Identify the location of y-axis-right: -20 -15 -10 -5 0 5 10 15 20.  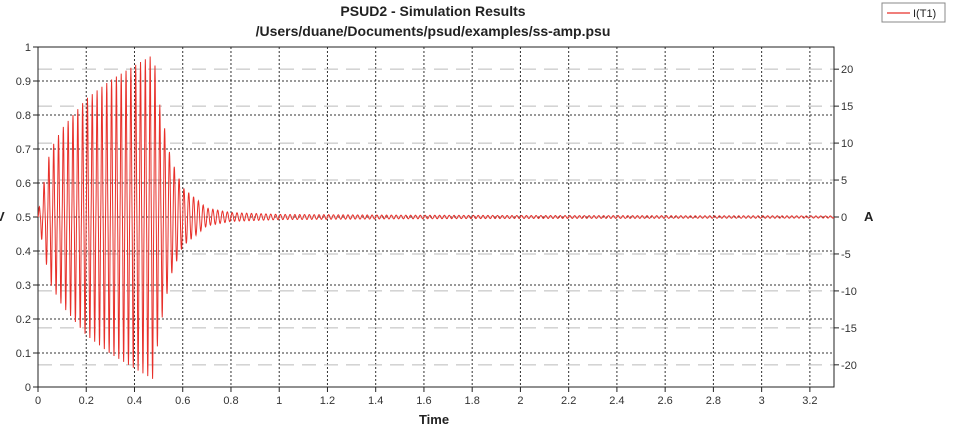
(845, 218).